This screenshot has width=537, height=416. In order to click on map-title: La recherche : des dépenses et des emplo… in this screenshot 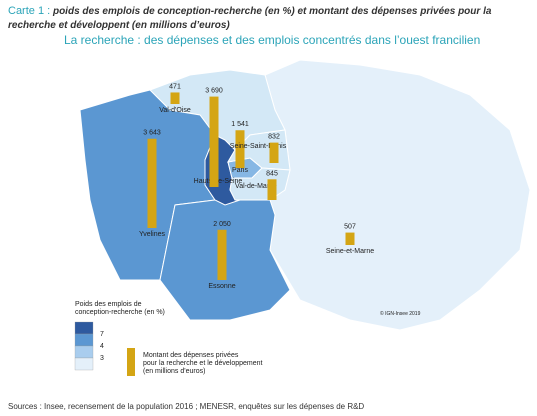, I will do `click(272, 40)`.